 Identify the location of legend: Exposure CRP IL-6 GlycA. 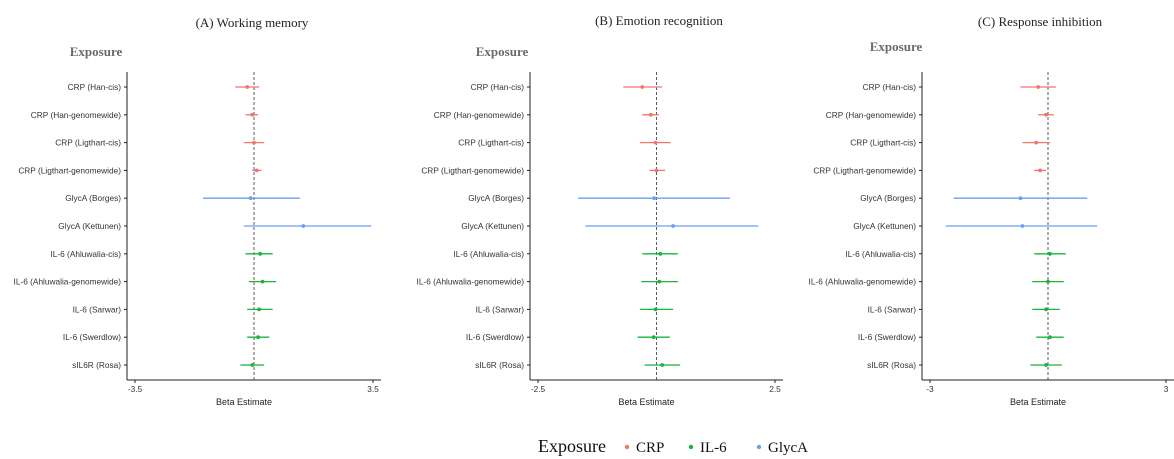
(673, 446).